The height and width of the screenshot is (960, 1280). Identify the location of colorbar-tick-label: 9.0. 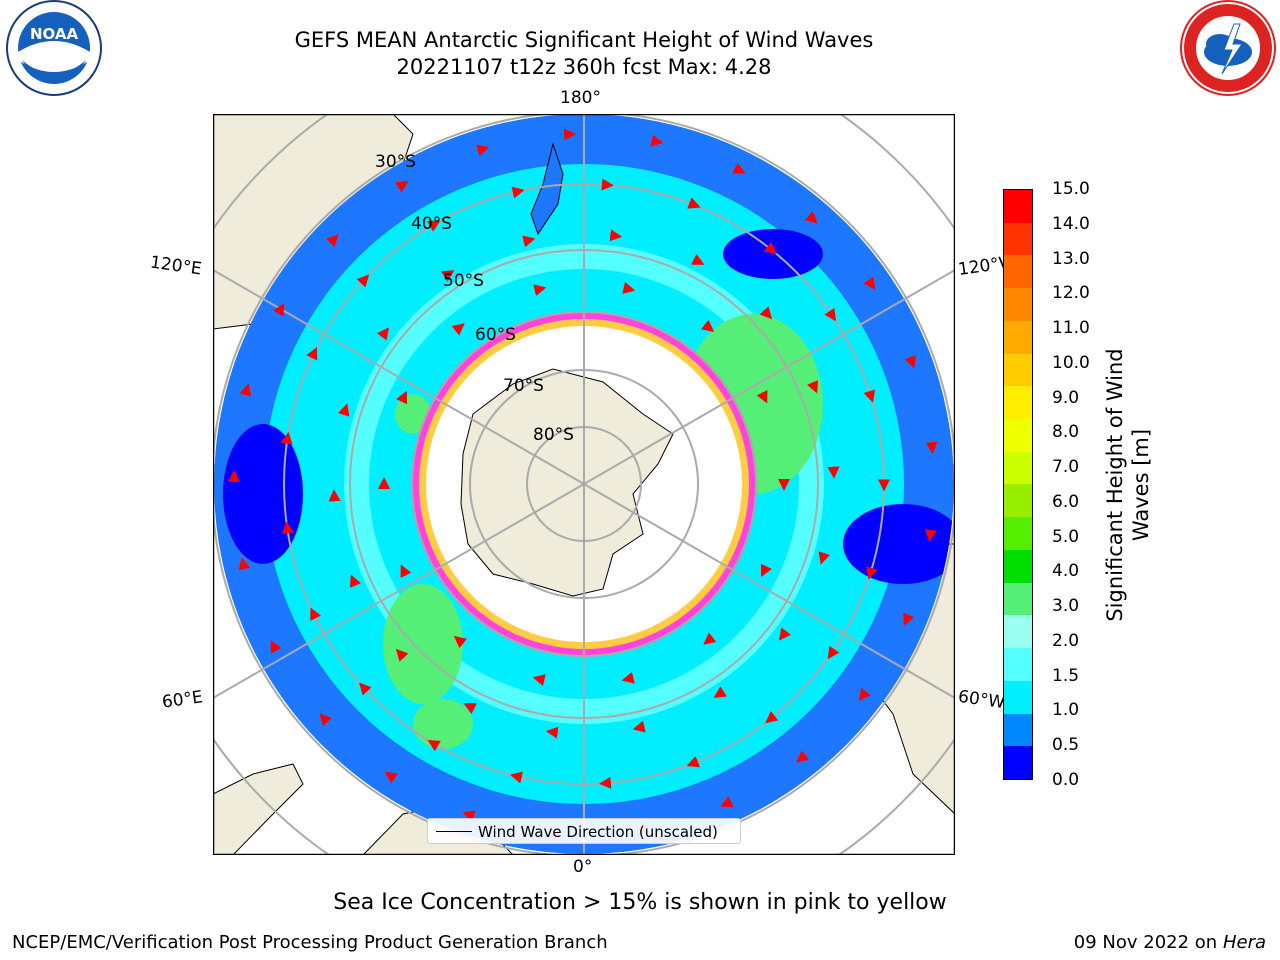
(1066, 397).